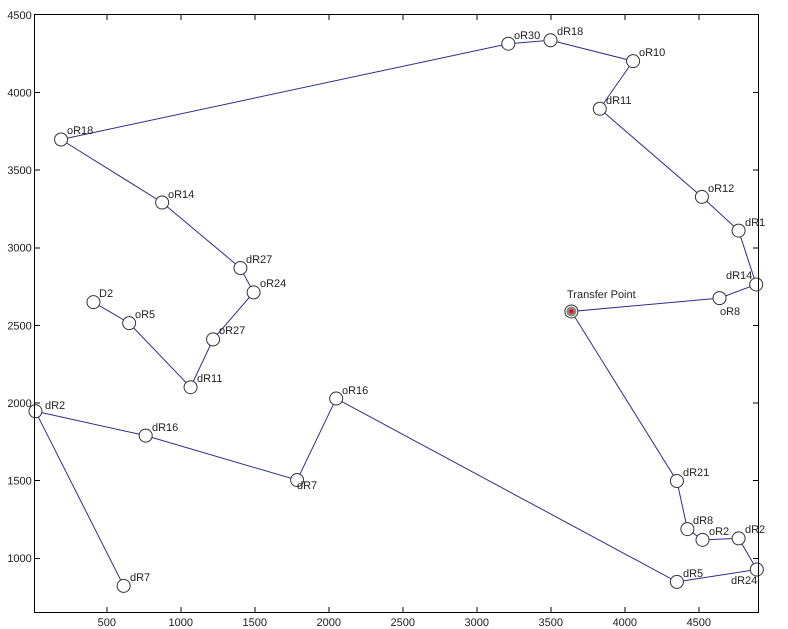 This screenshot has height=629, width=788. Describe the element at coordinates (19, 248) in the screenshot. I see `y-tick-label: 3000` at that location.